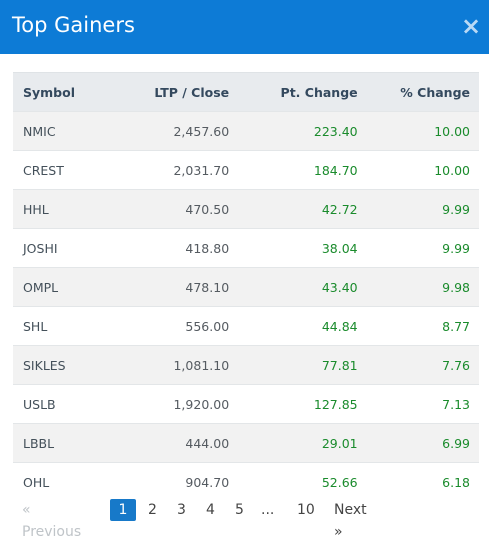 The height and width of the screenshot is (543, 489). Describe the element at coordinates (207, 209) in the screenshot. I see `cell-ltp: 470.50` at that location.